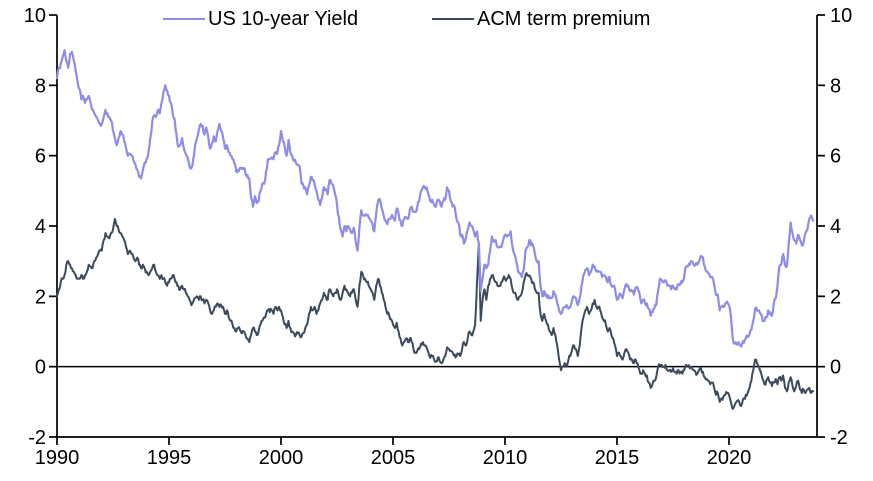 This screenshot has height=481, width=873. I want to click on acm-term-premium-legend-line, so click(453, 19).